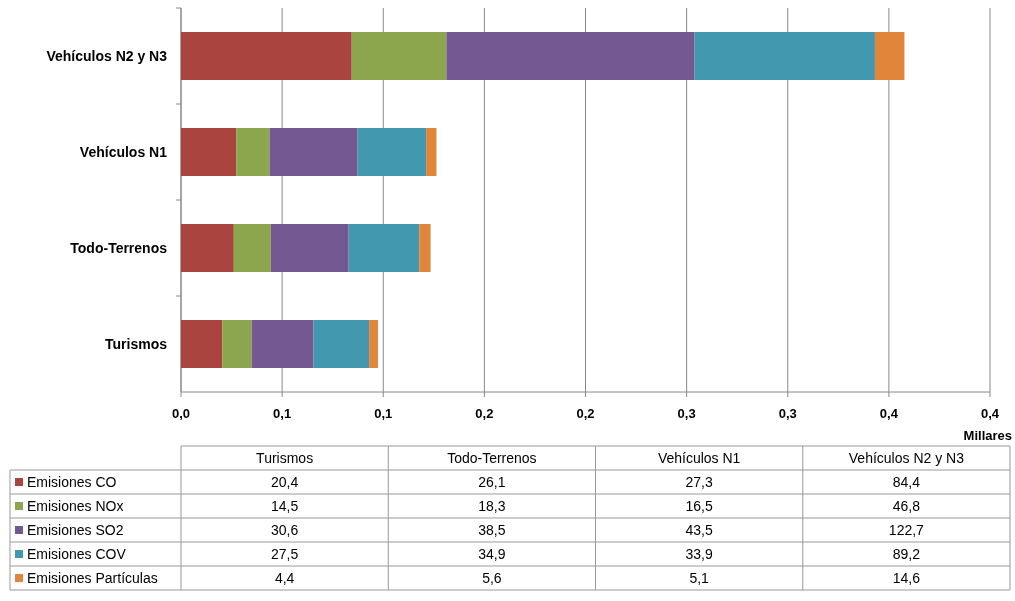 The image size is (1015, 601). Describe the element at coordinates (285, 457) in the screenshot. I see `category-label: Turismos` at that location.